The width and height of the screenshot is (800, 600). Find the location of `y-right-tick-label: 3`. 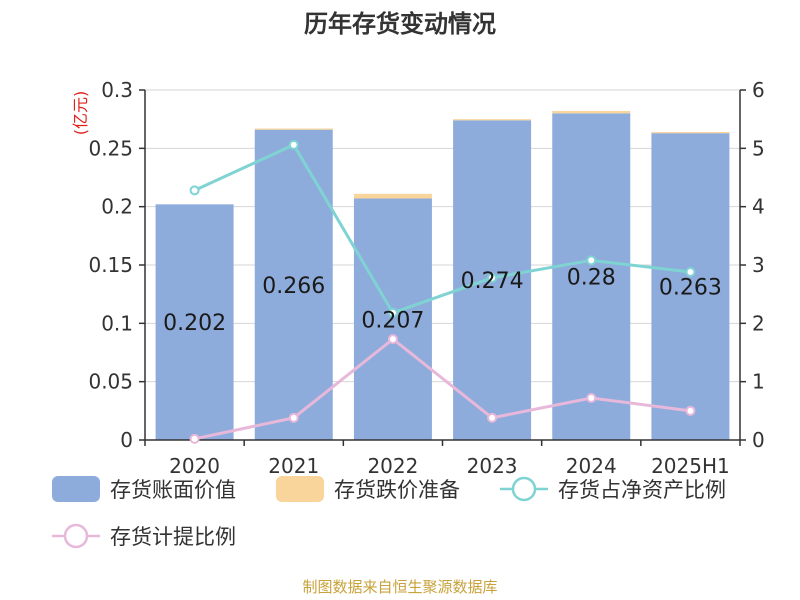

y-right-tick-label: 3 is located at coordinates (758, 265).